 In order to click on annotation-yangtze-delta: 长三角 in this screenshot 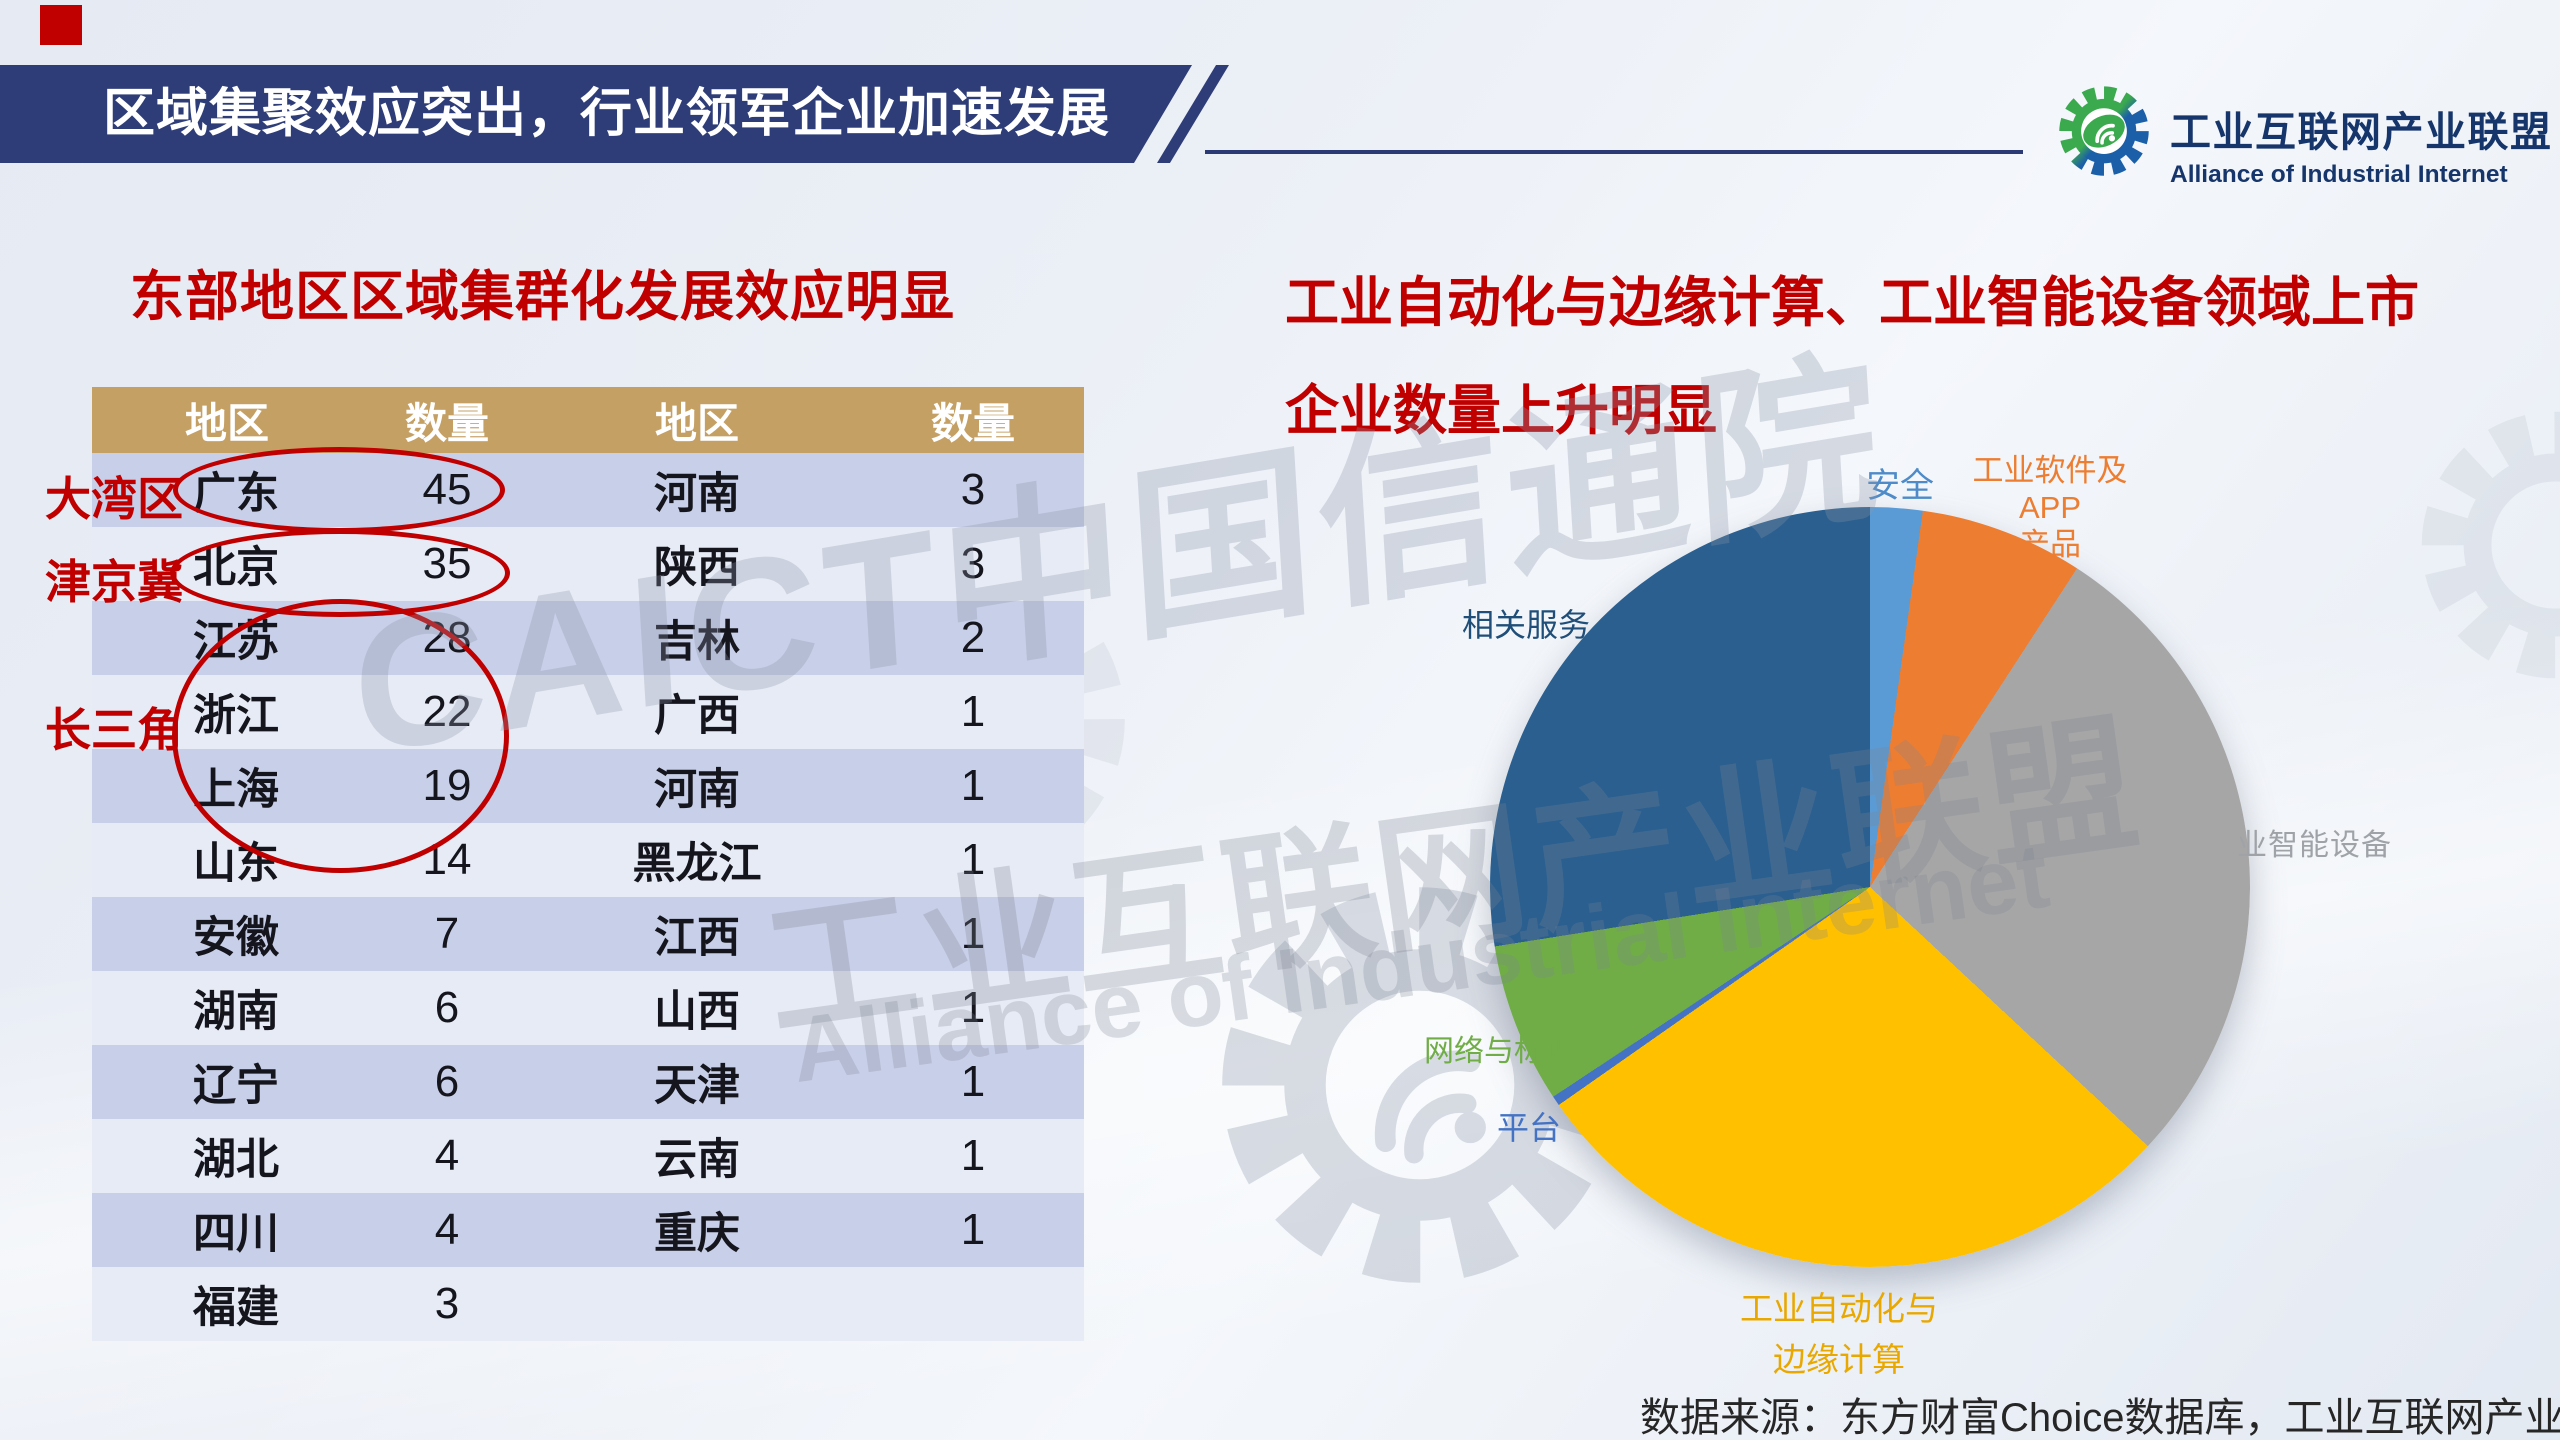, I will do `click(114, 730)`.